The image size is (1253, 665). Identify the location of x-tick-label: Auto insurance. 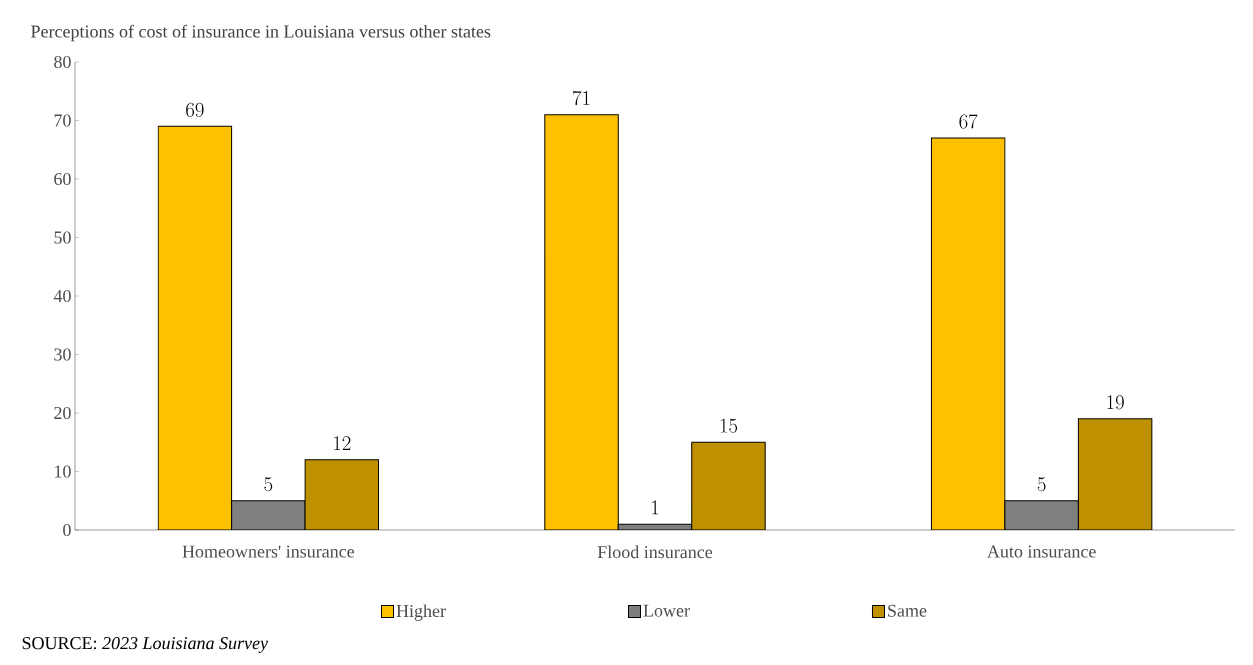
(1041, 551).